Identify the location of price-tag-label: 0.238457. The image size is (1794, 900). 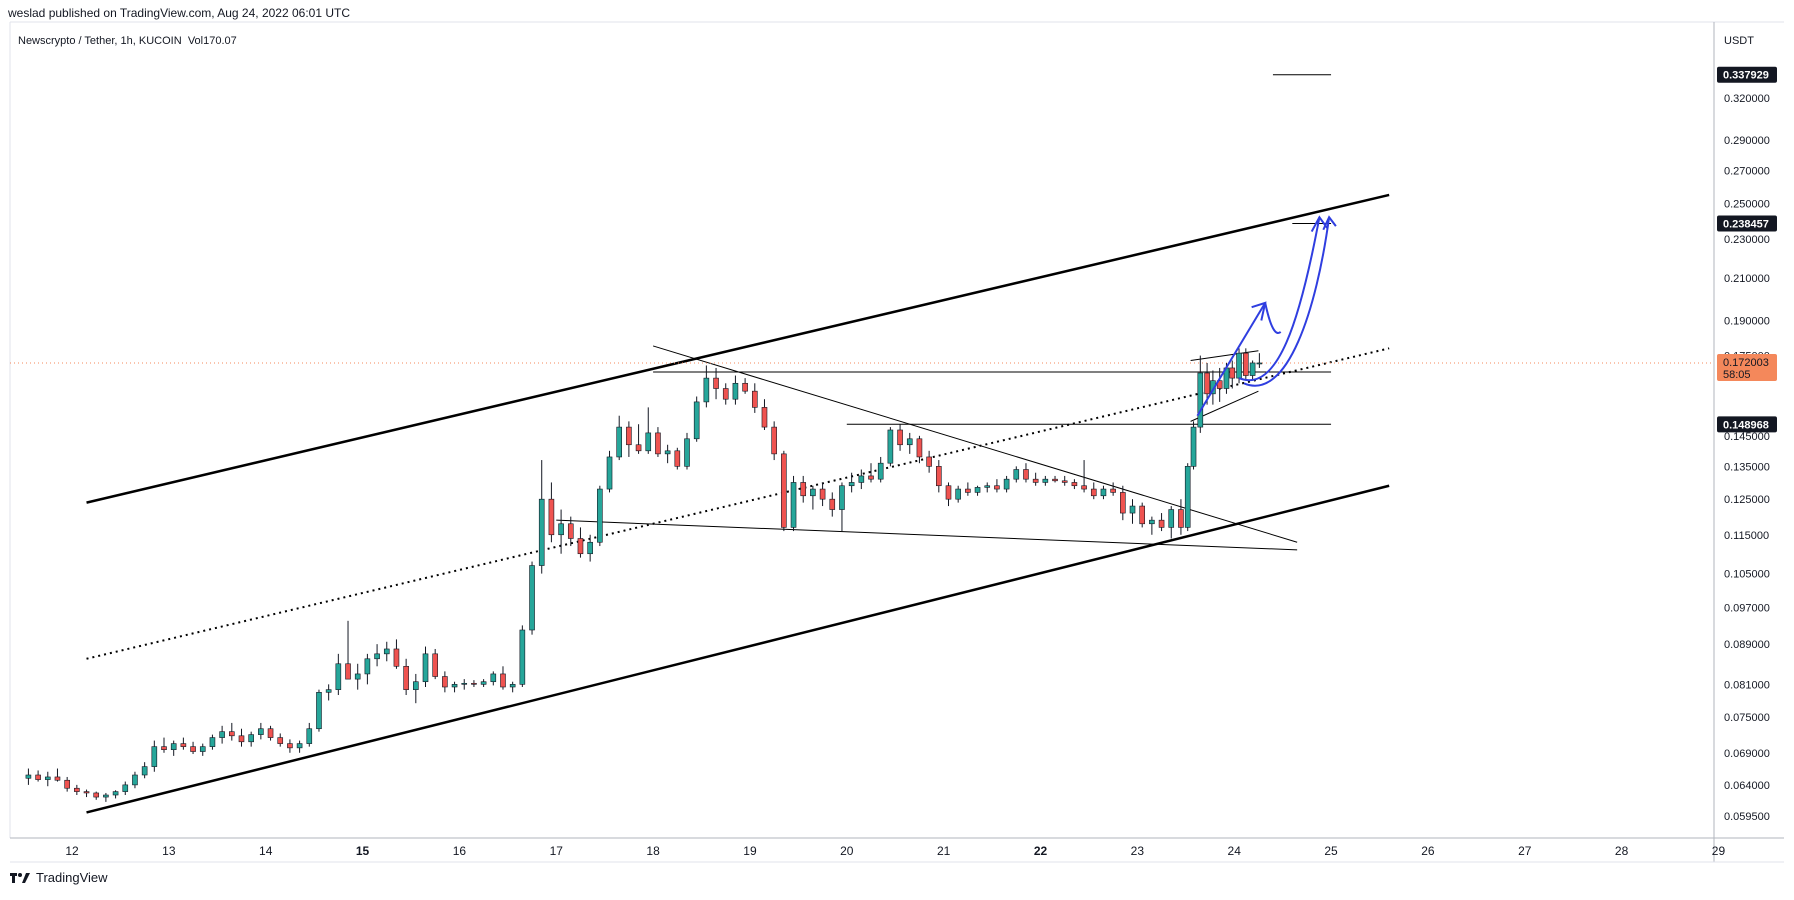
(1746, 225).